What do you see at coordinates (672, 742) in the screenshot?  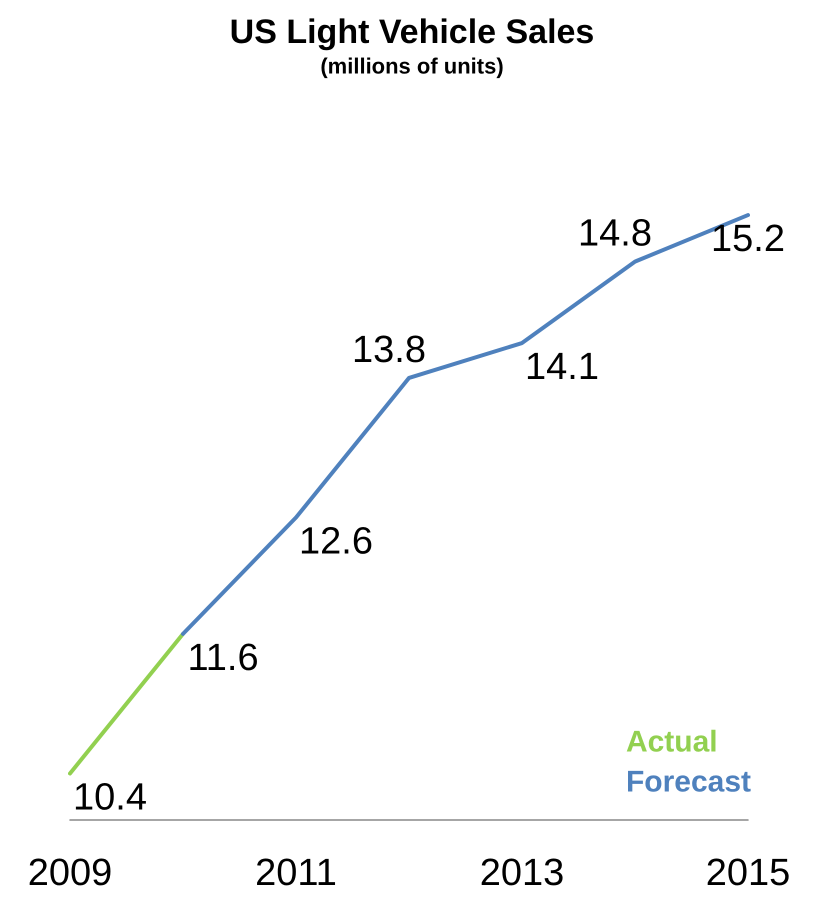 I see `text: Actual` at bounding box center [672, 742].